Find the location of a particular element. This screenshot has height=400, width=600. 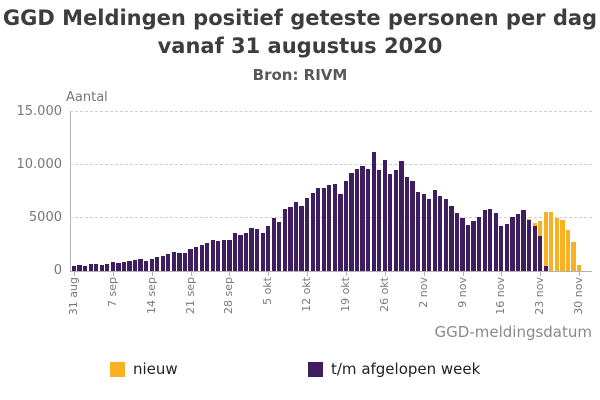

x-tick-label: 9 nov is located at coordinates (462, 292).